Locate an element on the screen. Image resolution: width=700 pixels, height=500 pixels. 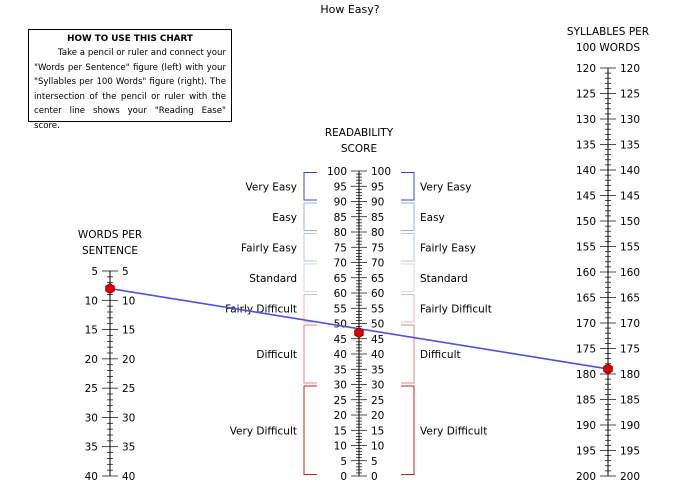
words-tick-label-right: 20 is located at coordinates (128, 360).